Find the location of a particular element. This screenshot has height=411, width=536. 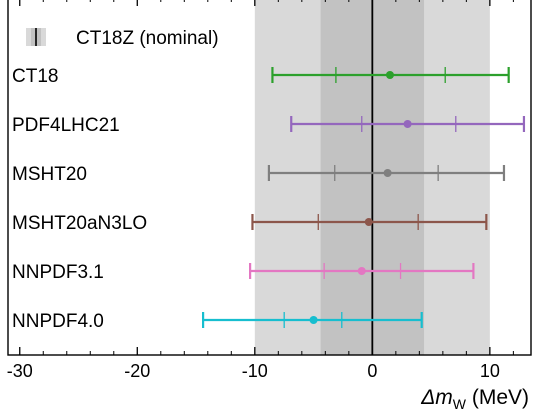

legend-label: CT18Z (nominal) is located at coordinates (147, 38).